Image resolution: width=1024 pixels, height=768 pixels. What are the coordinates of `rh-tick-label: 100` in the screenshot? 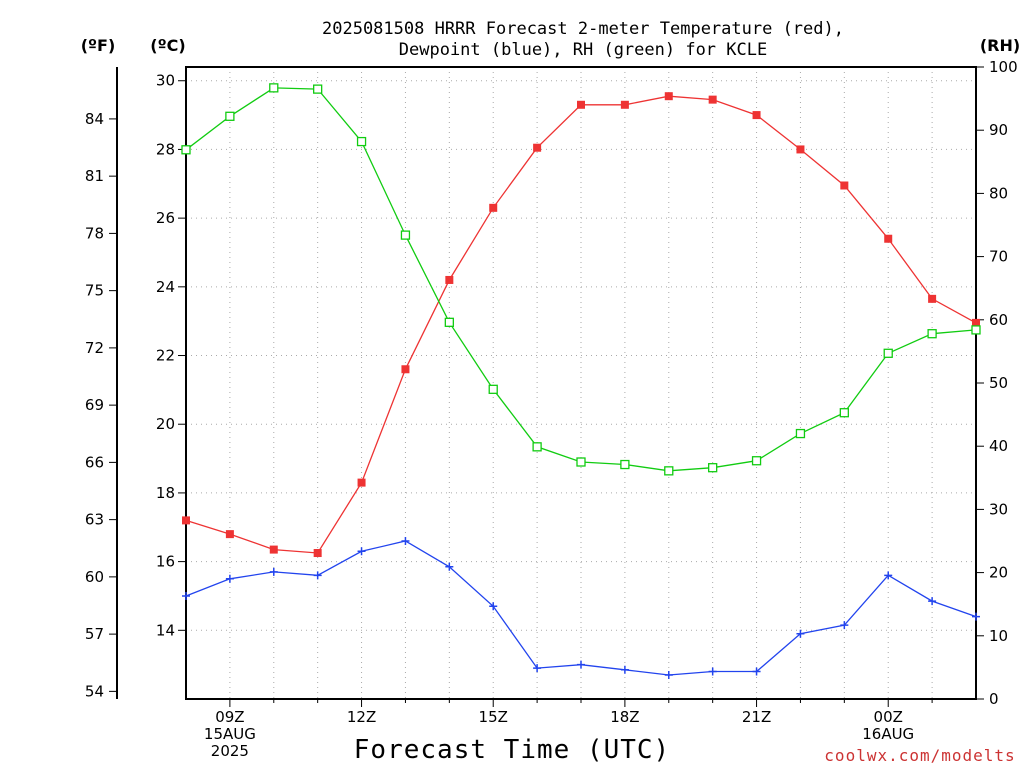 It's located at (1003, 67).